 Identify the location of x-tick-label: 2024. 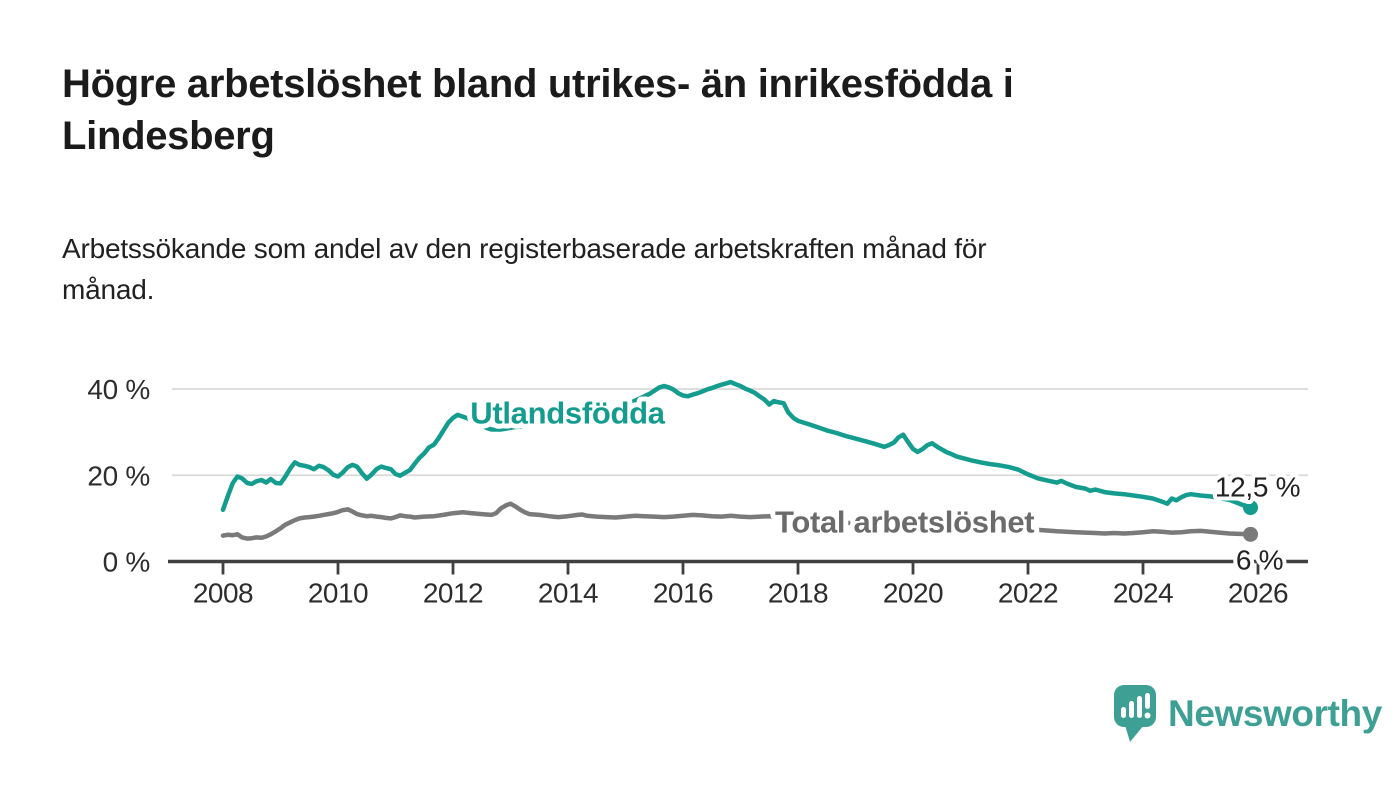
(1143, 593).